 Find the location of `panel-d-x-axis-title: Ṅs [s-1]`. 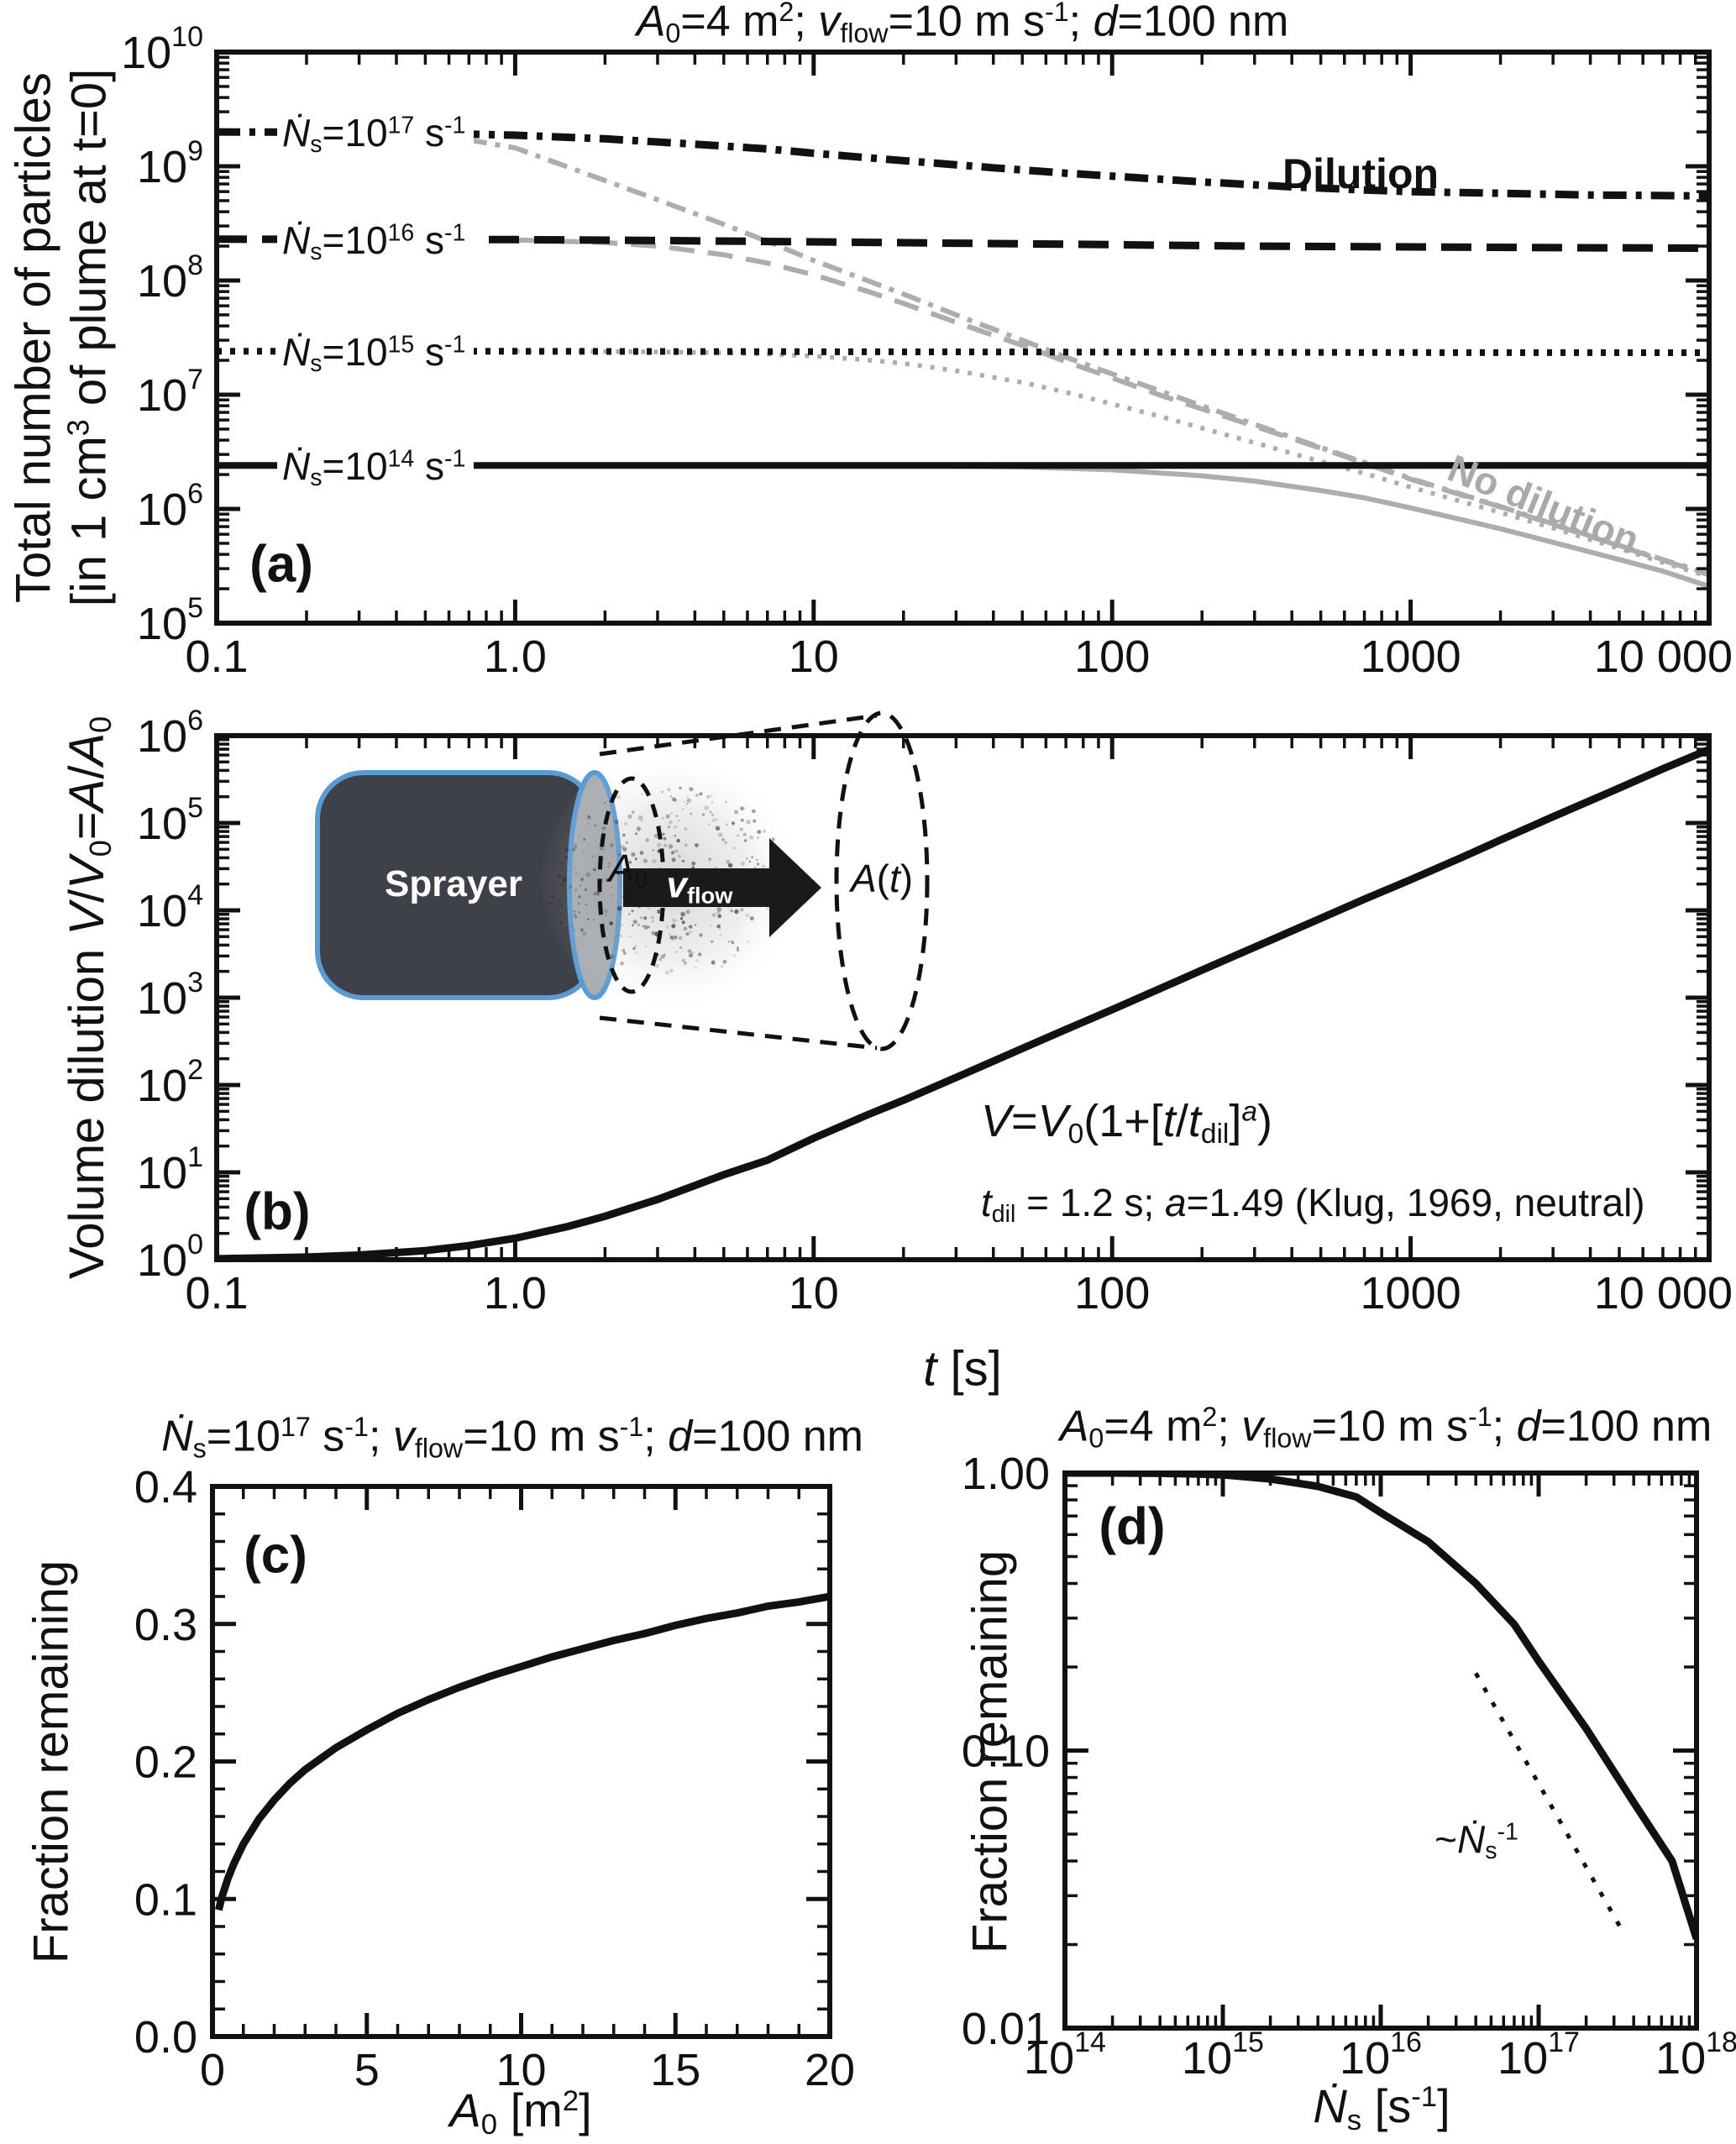

panel-d-x-axis-title: Ṅs [s-1] is located at coordinates (1381, 2107).